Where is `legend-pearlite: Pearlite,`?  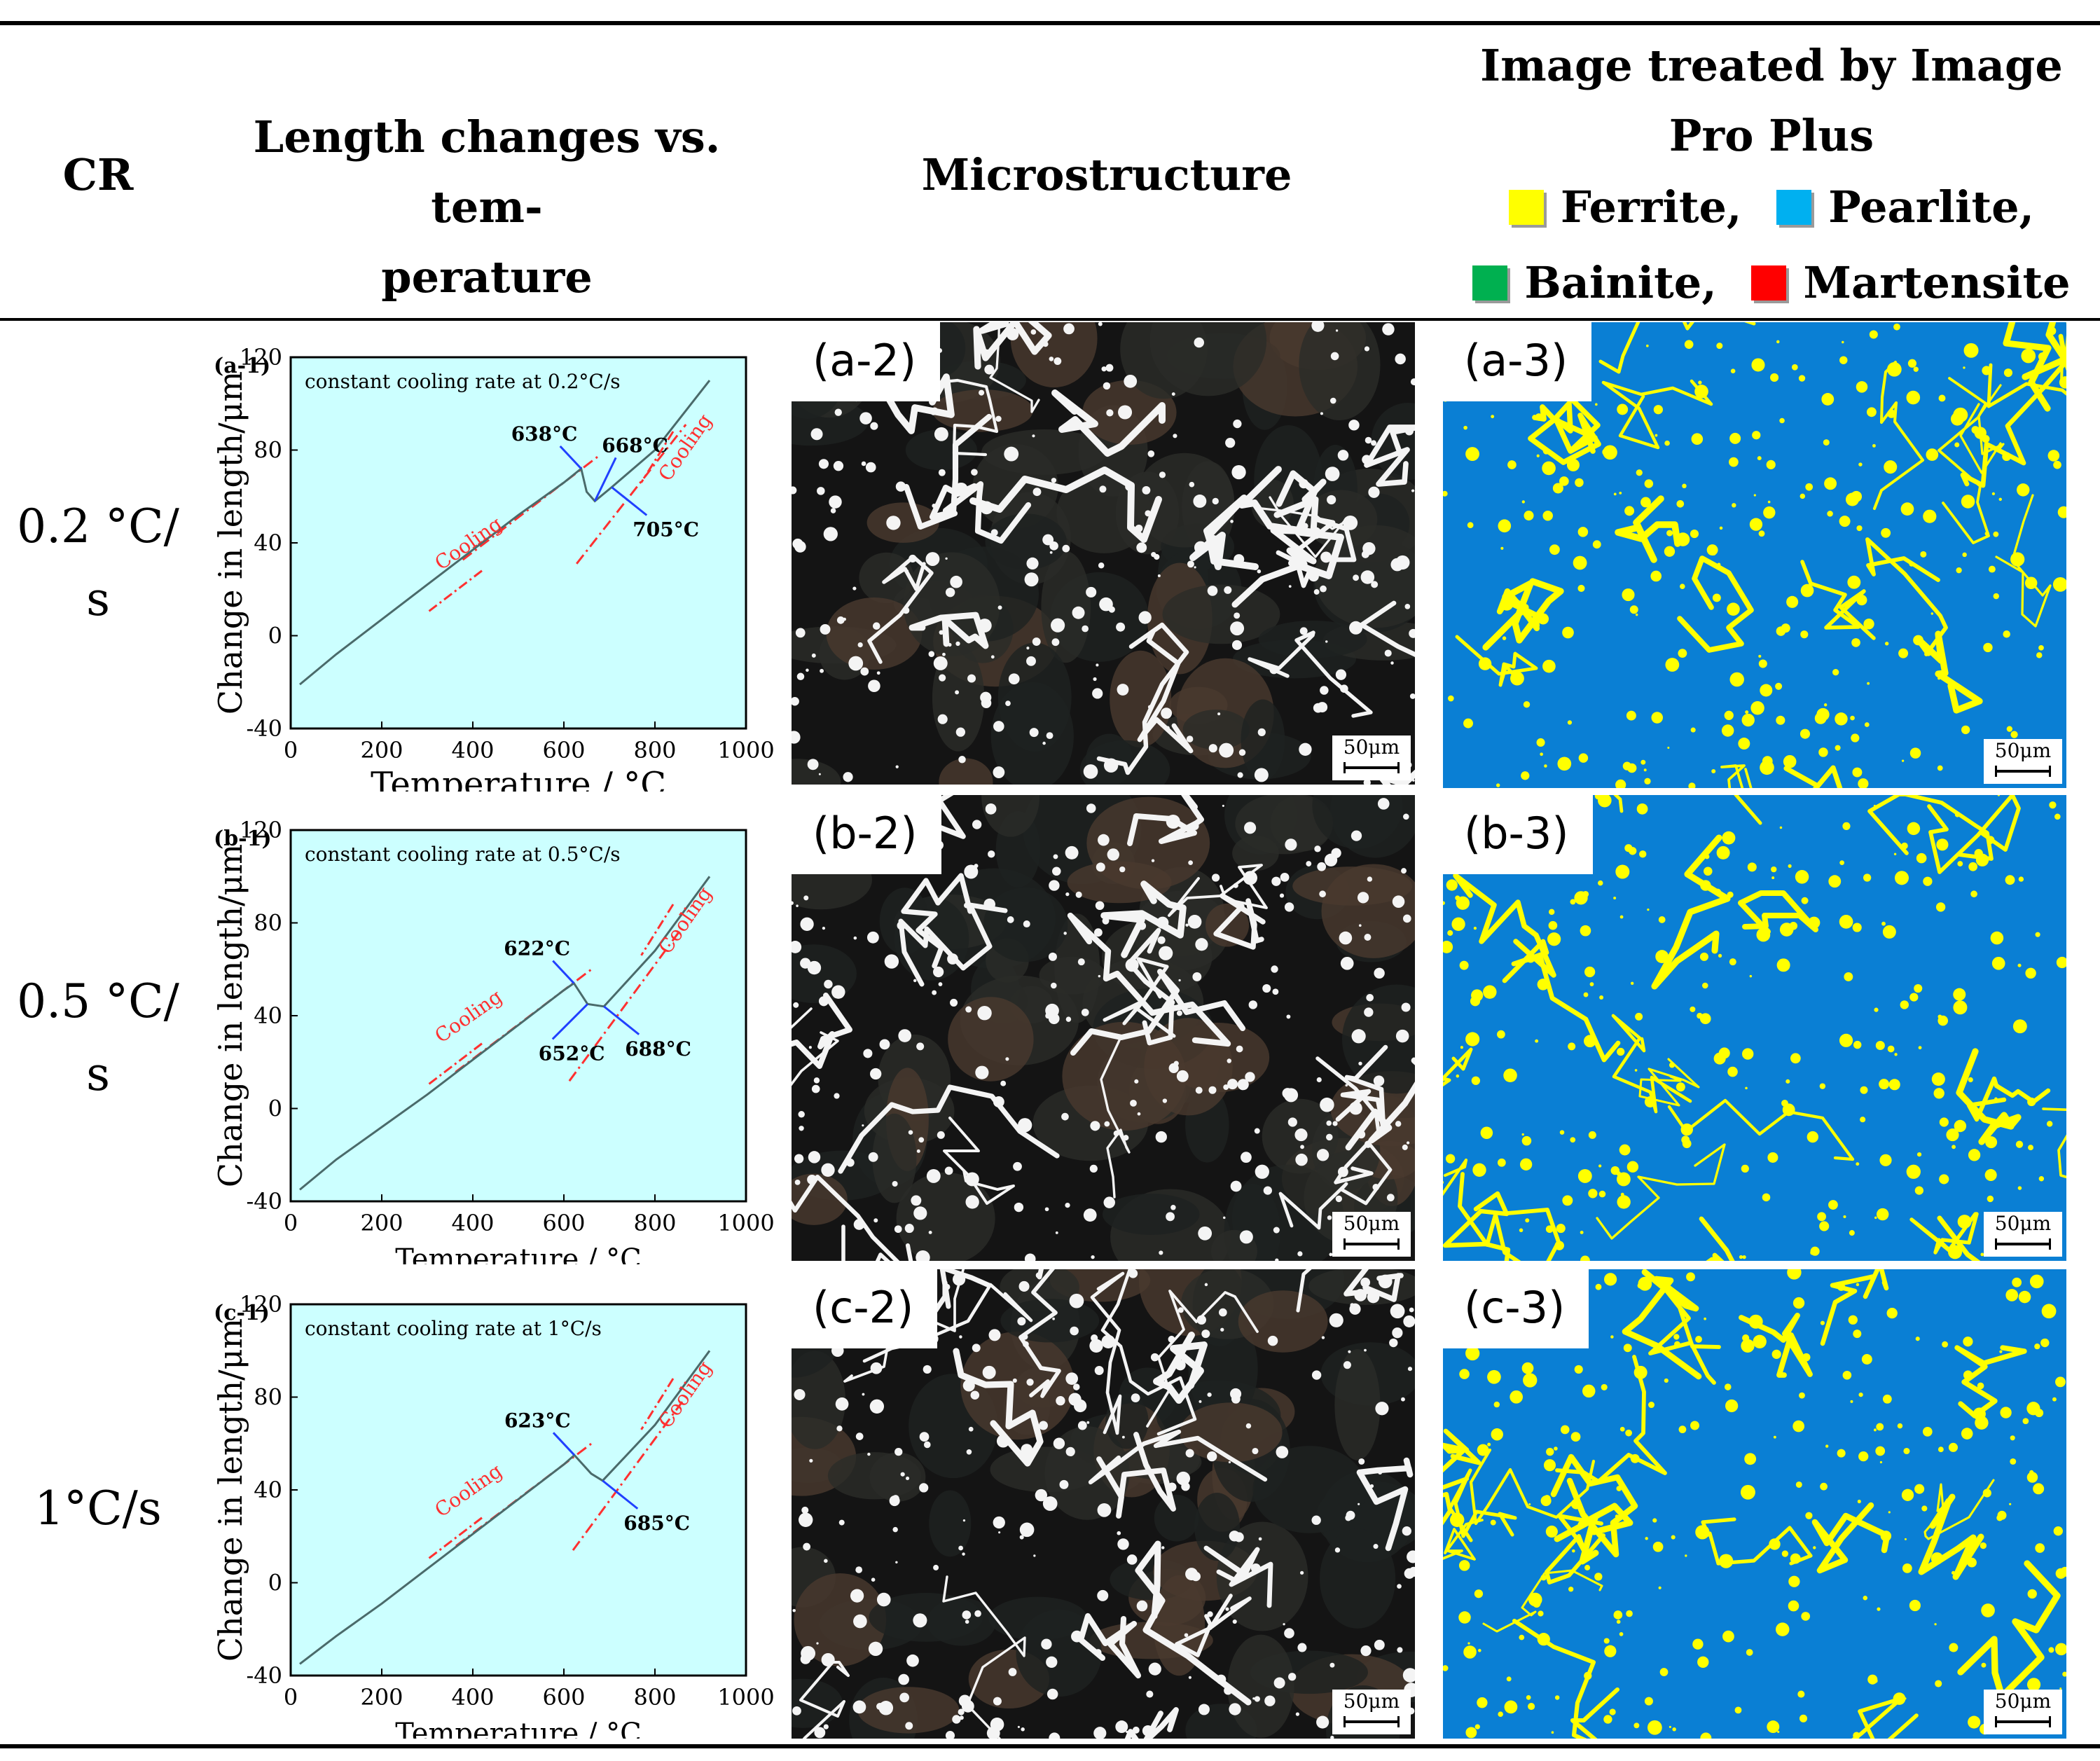 legend-pearlite: Pearlite, is located at coordinates (1905, 208).